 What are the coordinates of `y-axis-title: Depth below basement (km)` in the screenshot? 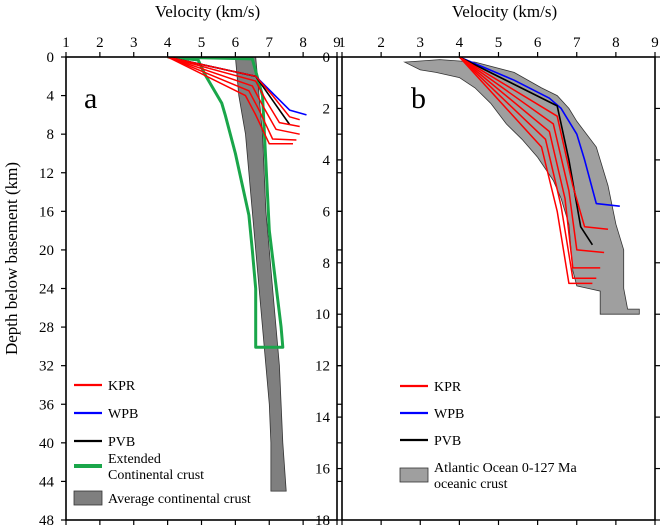 It's located at (11, 258).